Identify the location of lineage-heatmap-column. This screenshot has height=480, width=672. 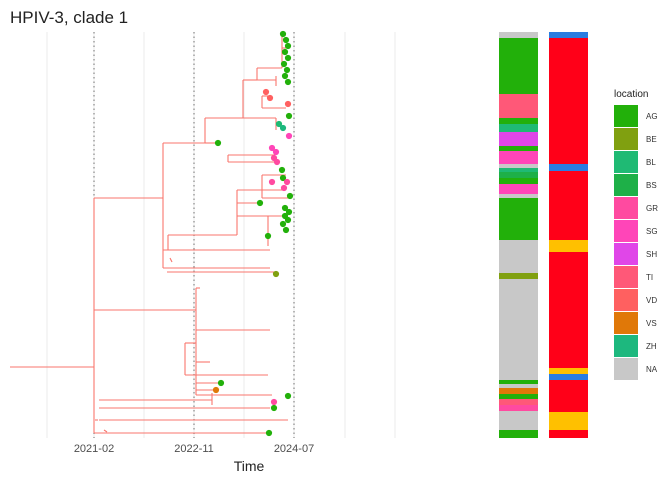
(568, 235).